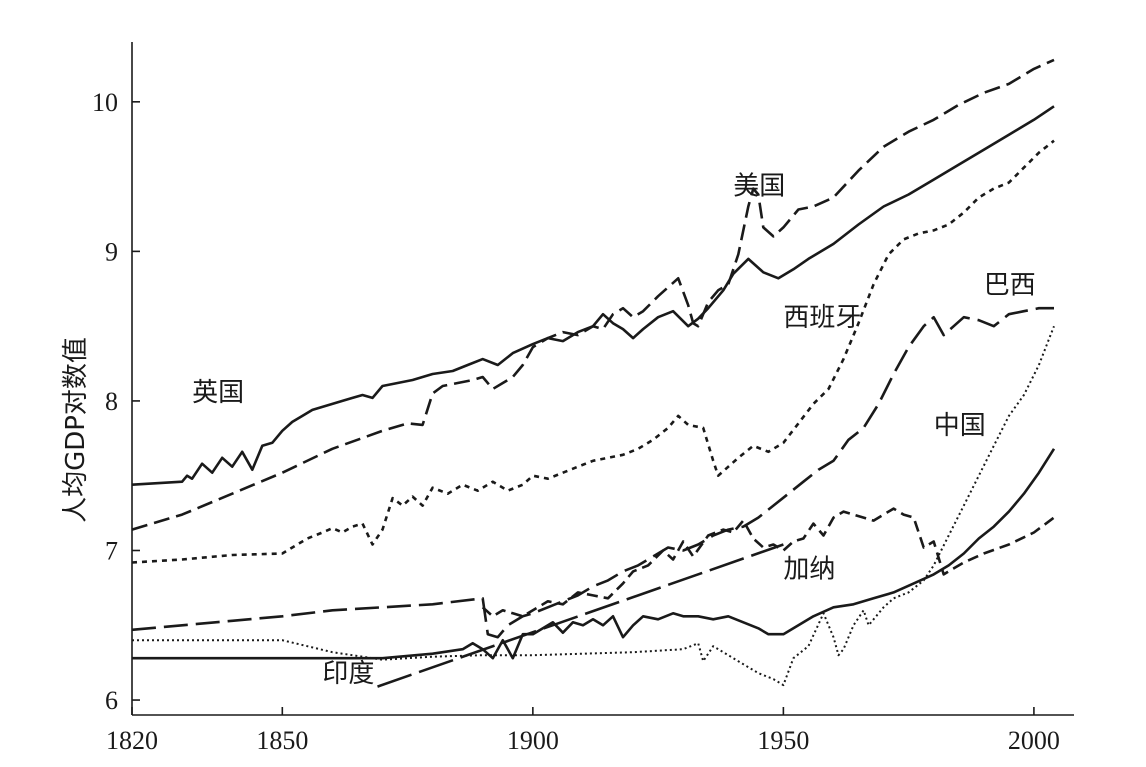 This screenshot has width=1146, height=767. I want to click on series-line-加纳, so click(768, 562).